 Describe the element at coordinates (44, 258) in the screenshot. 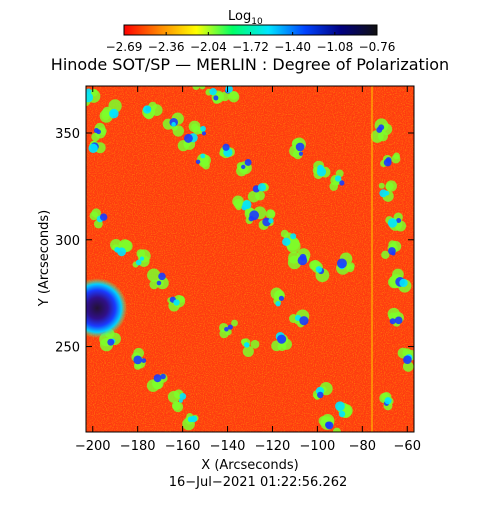

I see `y-axis-label: Y (Arcseconds)` at that location.